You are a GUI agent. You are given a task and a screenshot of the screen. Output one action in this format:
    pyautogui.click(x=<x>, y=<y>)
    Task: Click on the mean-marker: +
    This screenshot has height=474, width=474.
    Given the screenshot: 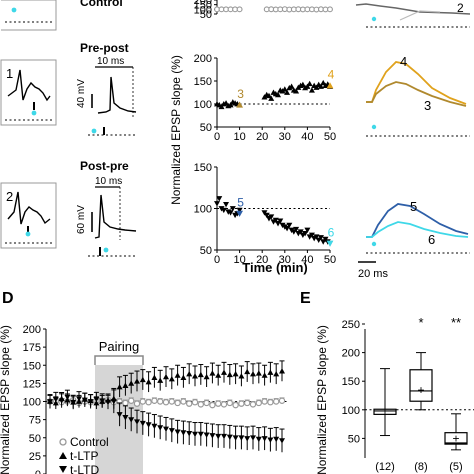 What is the action you would take?
    pyautogui.click(x=455, y=438)
    